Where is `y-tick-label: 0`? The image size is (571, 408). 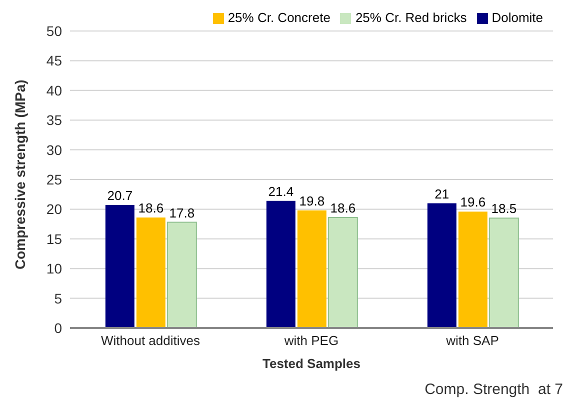 y-tick-label: 0 is located at coordinates (58, 328).